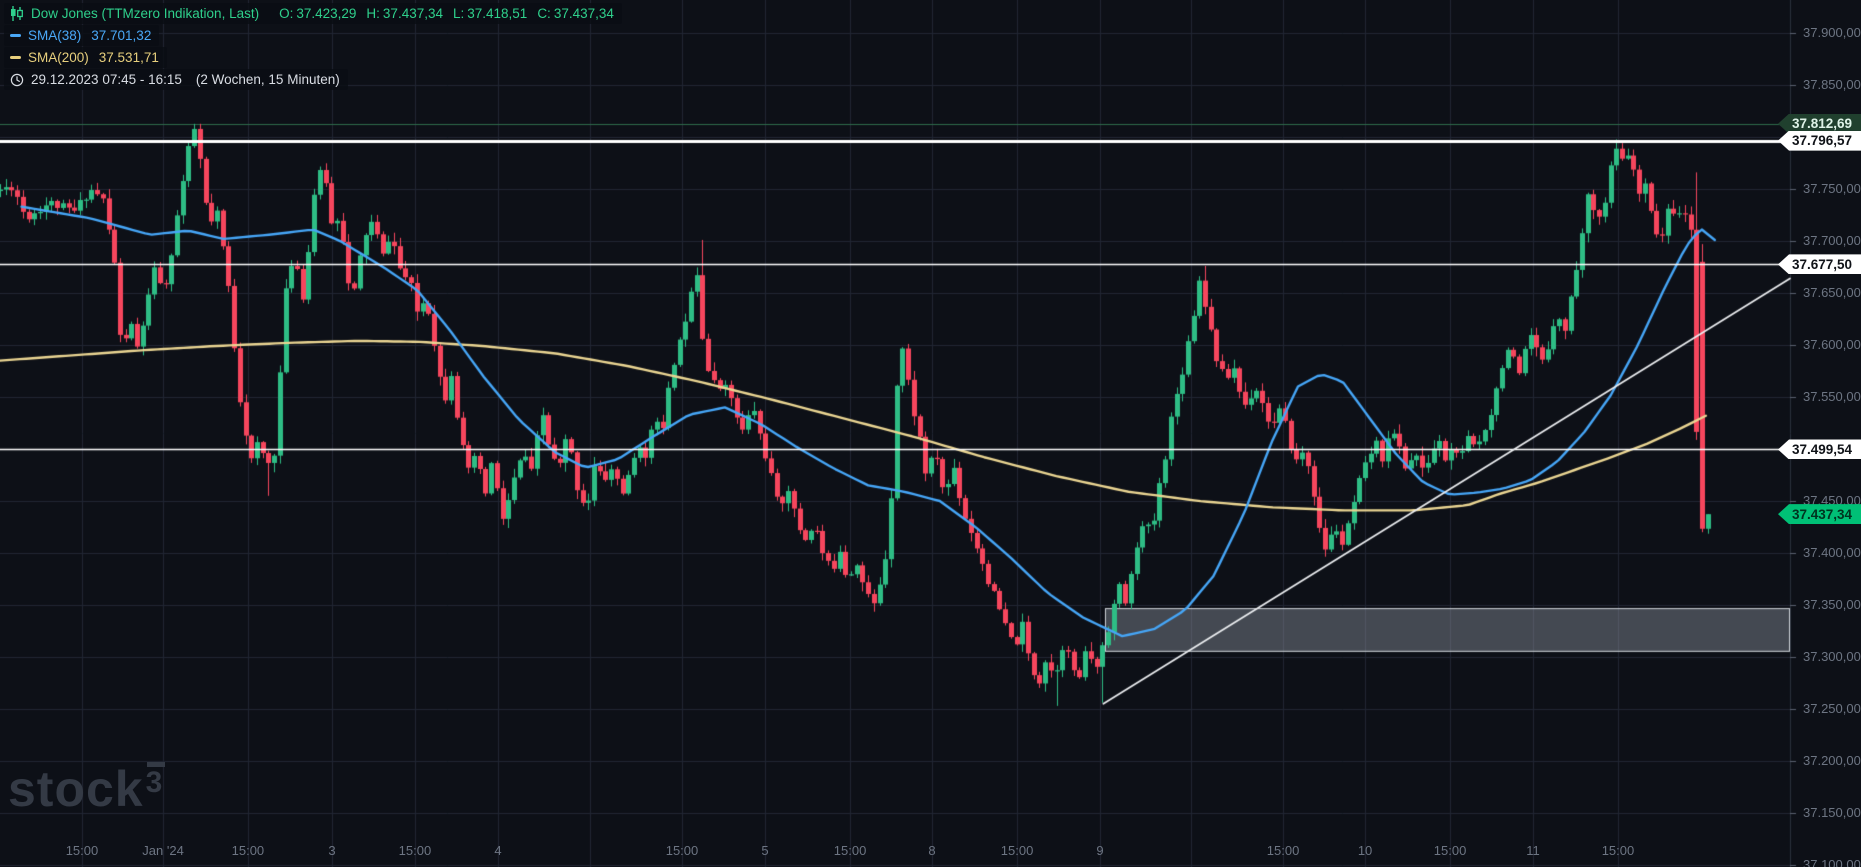  Describe the element at coordinates (154, 782) in the screenshot. I see `stock3-sup: 3` at that location.